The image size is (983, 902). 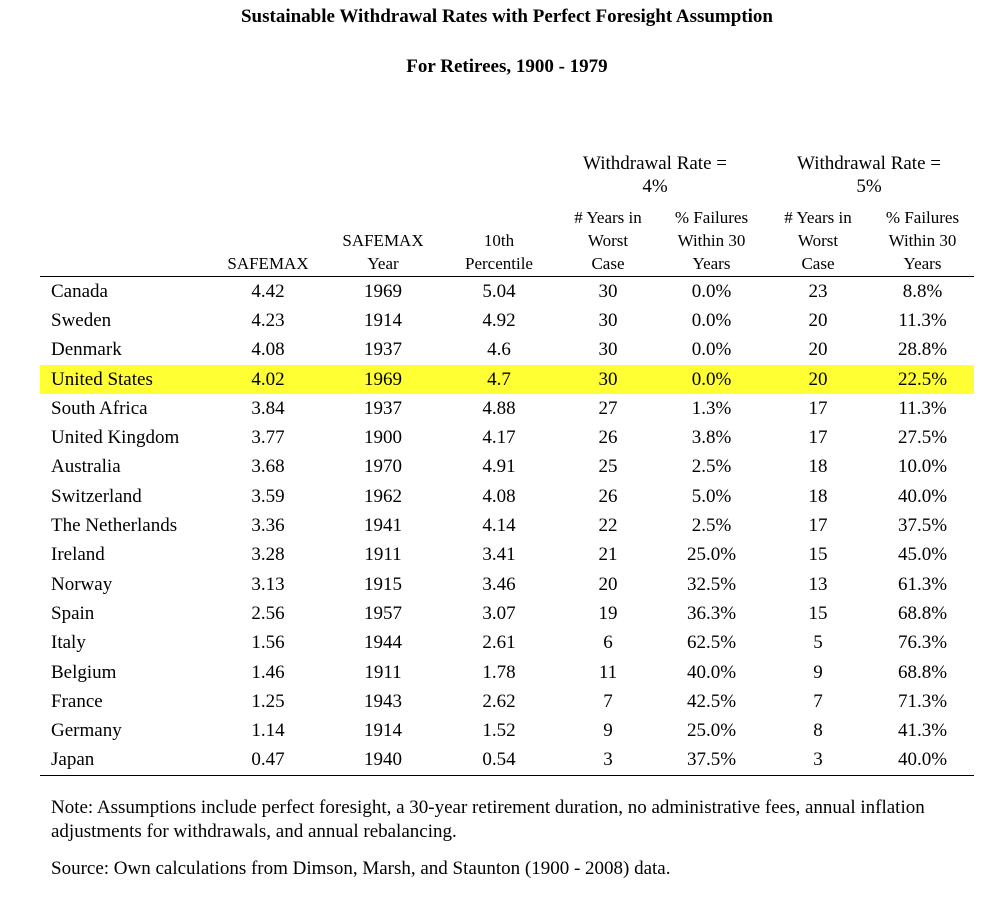 What do you see at coordinates (507, 613) in the screenshot?
I see `table-row: Spain 2.56 1957 3.07 19 36.3% 15 68.8%` at bounding box center [507, 613].